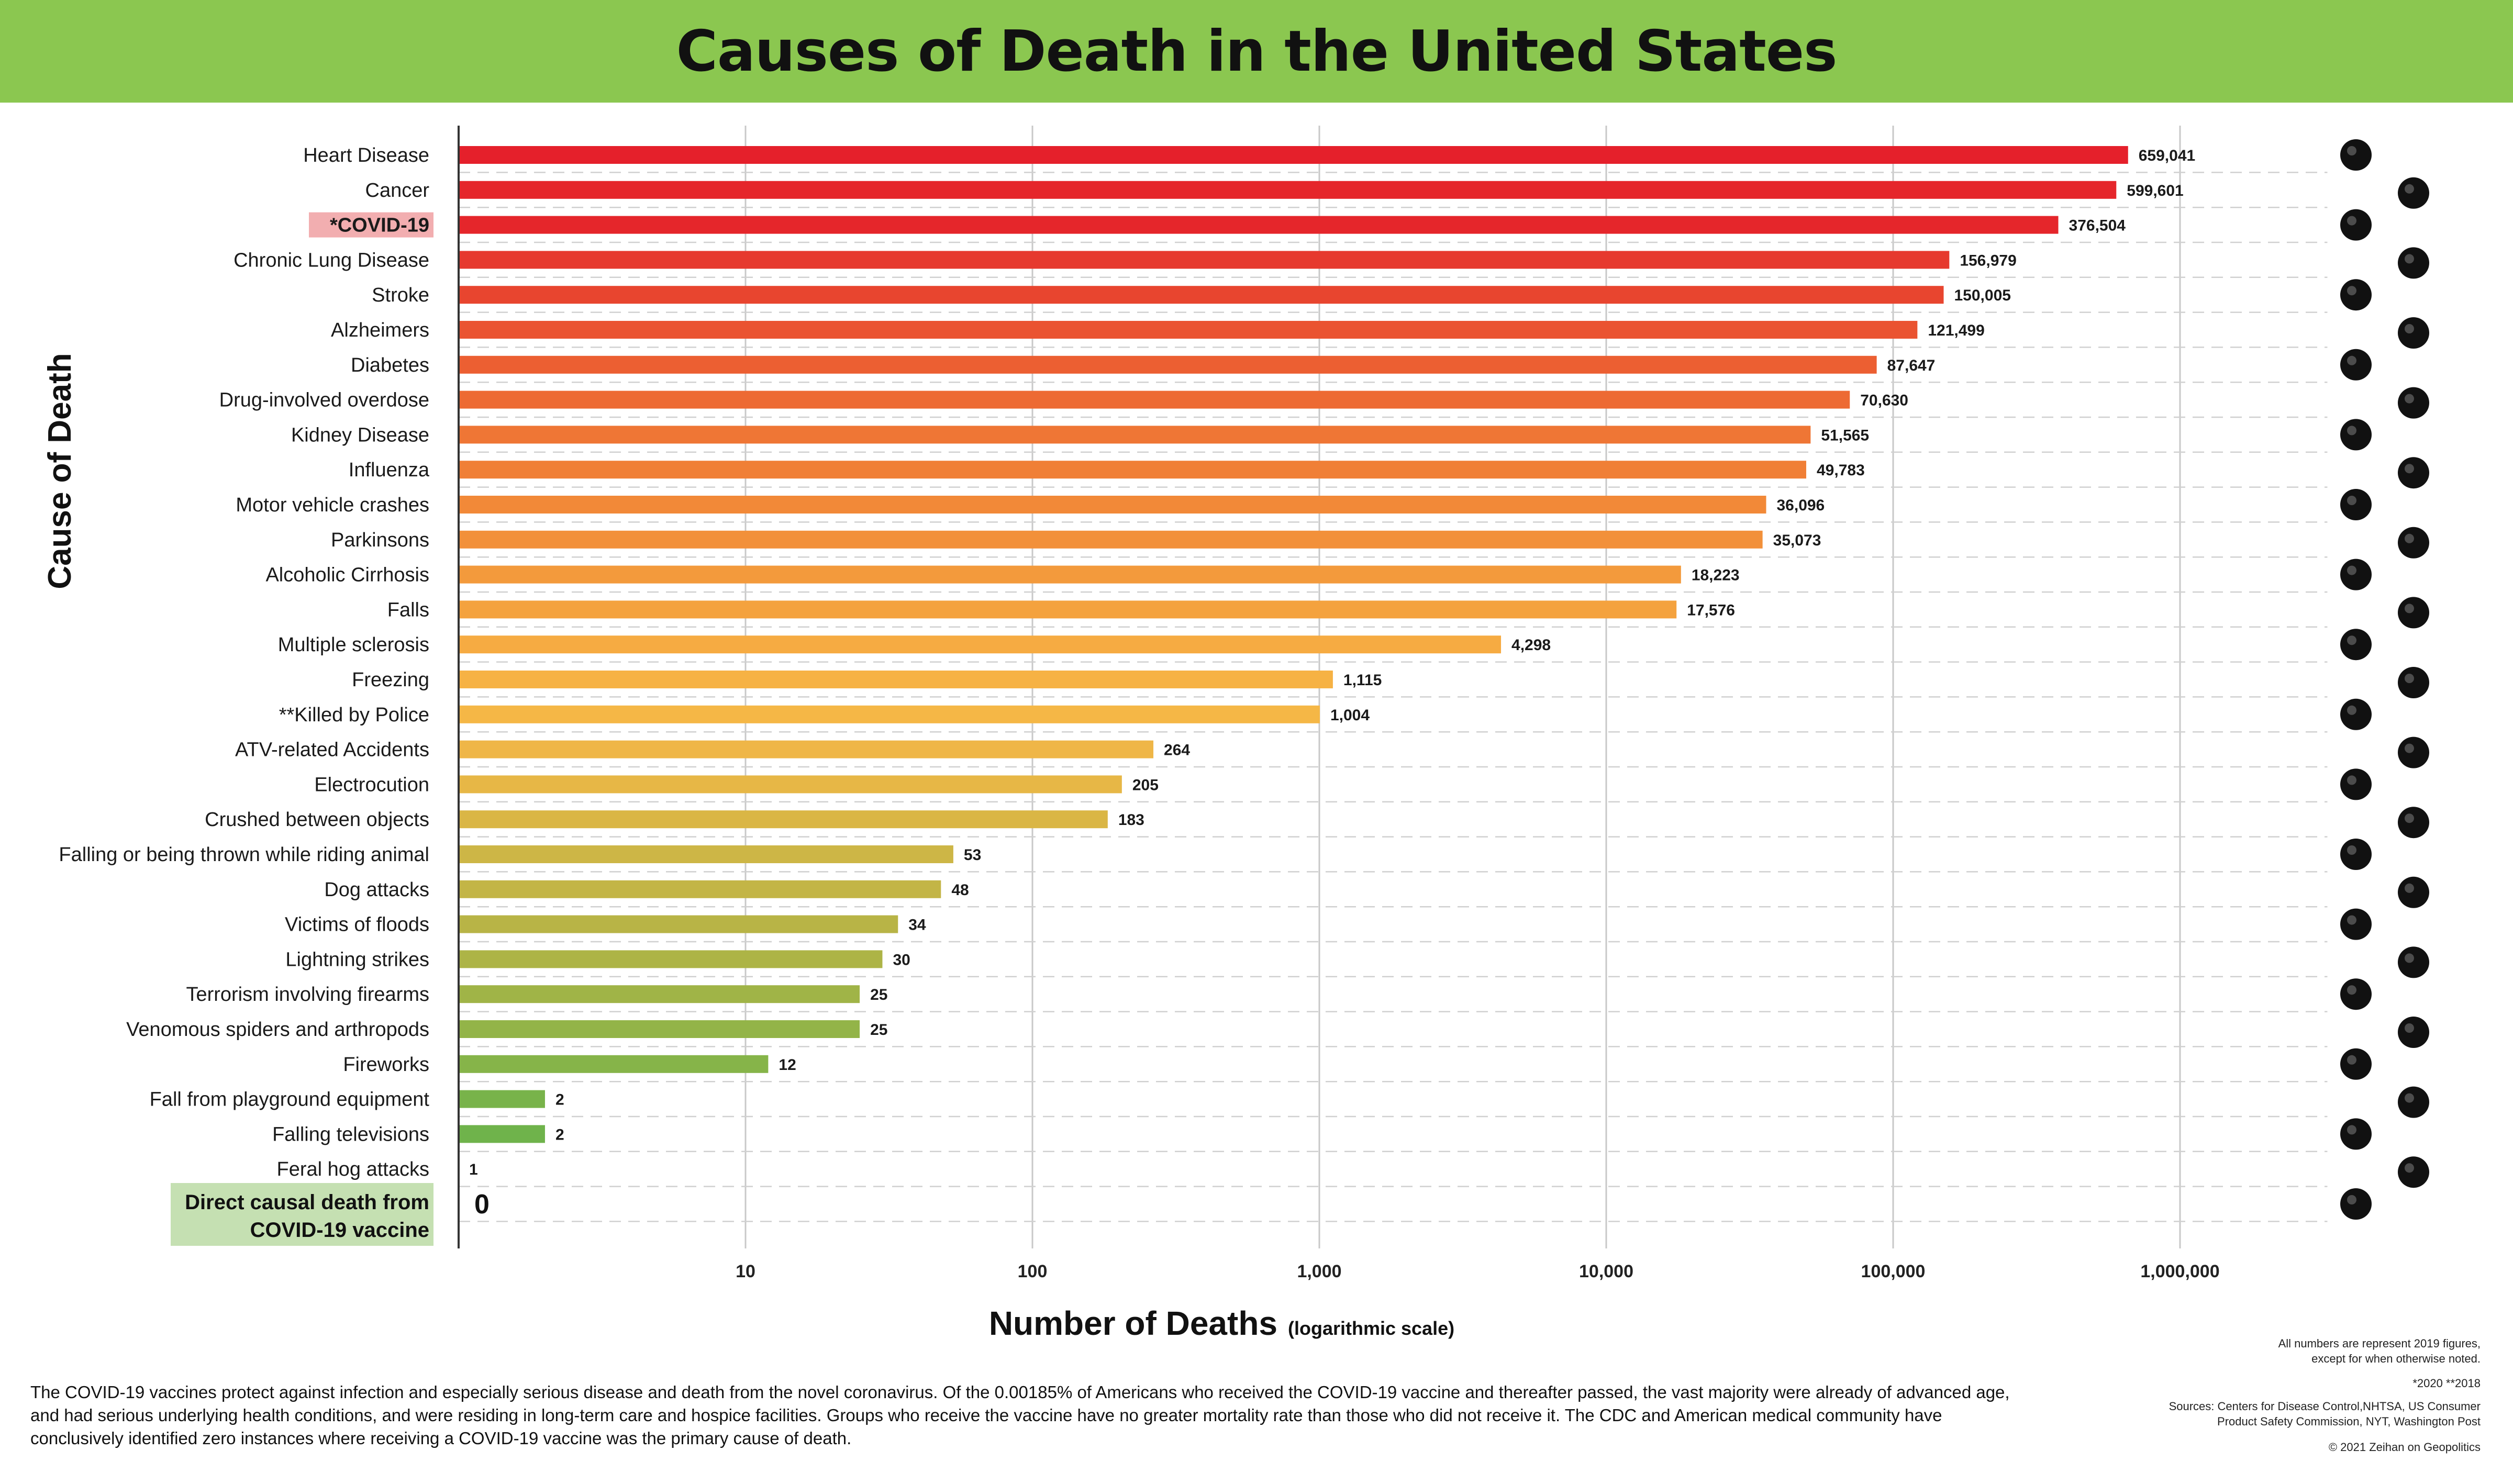 The height and width of the screenshot is (1484, 2513). Describe the element at coordinates (1112, 505) in the screenshot. I see `bar-motor-vehicle-crashes` at that location.